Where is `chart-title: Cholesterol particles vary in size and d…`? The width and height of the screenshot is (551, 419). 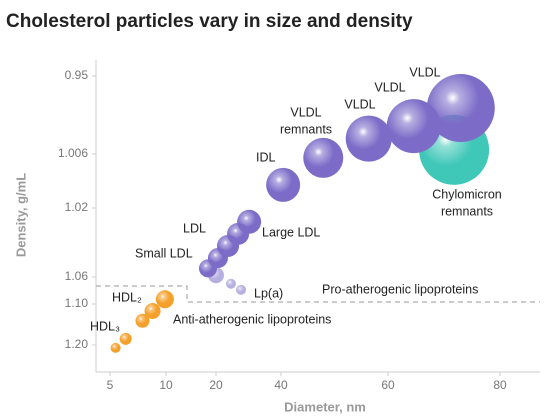 chart-title: Cholesterol particles vary in size and d… is located at coordinates (209, 21).